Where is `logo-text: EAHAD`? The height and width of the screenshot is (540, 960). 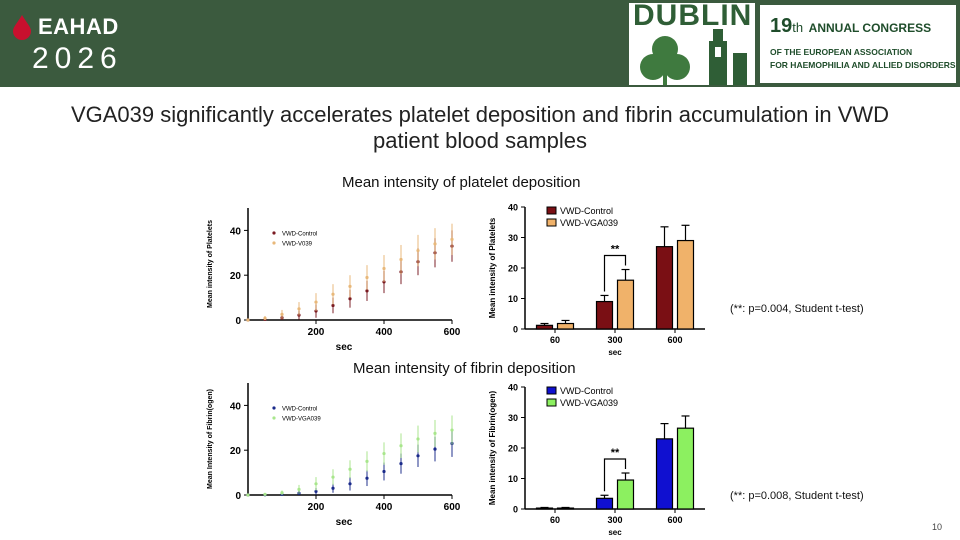
logo-text: EAHAD is located at coordinates (78, 26).